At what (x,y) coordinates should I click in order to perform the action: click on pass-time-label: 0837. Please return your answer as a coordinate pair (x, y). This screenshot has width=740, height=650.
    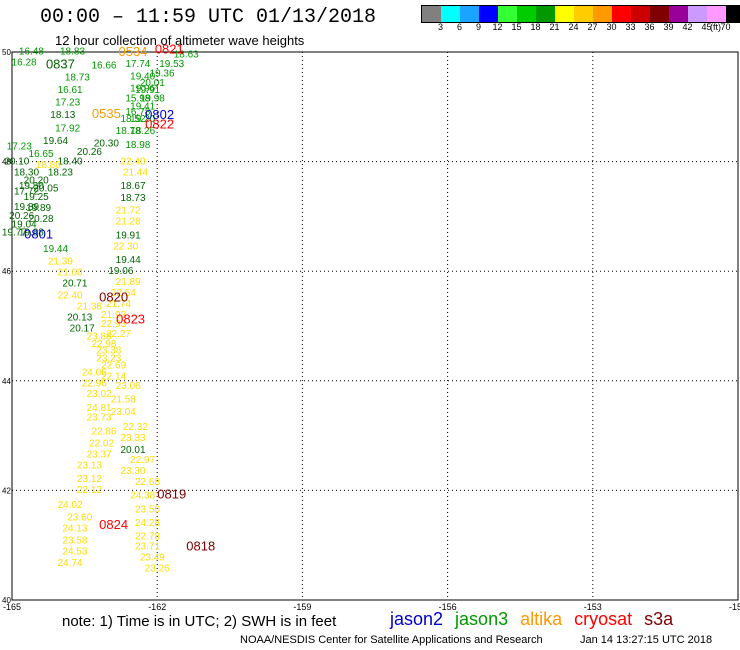
    Looking at the image, I should click on (60, 63).